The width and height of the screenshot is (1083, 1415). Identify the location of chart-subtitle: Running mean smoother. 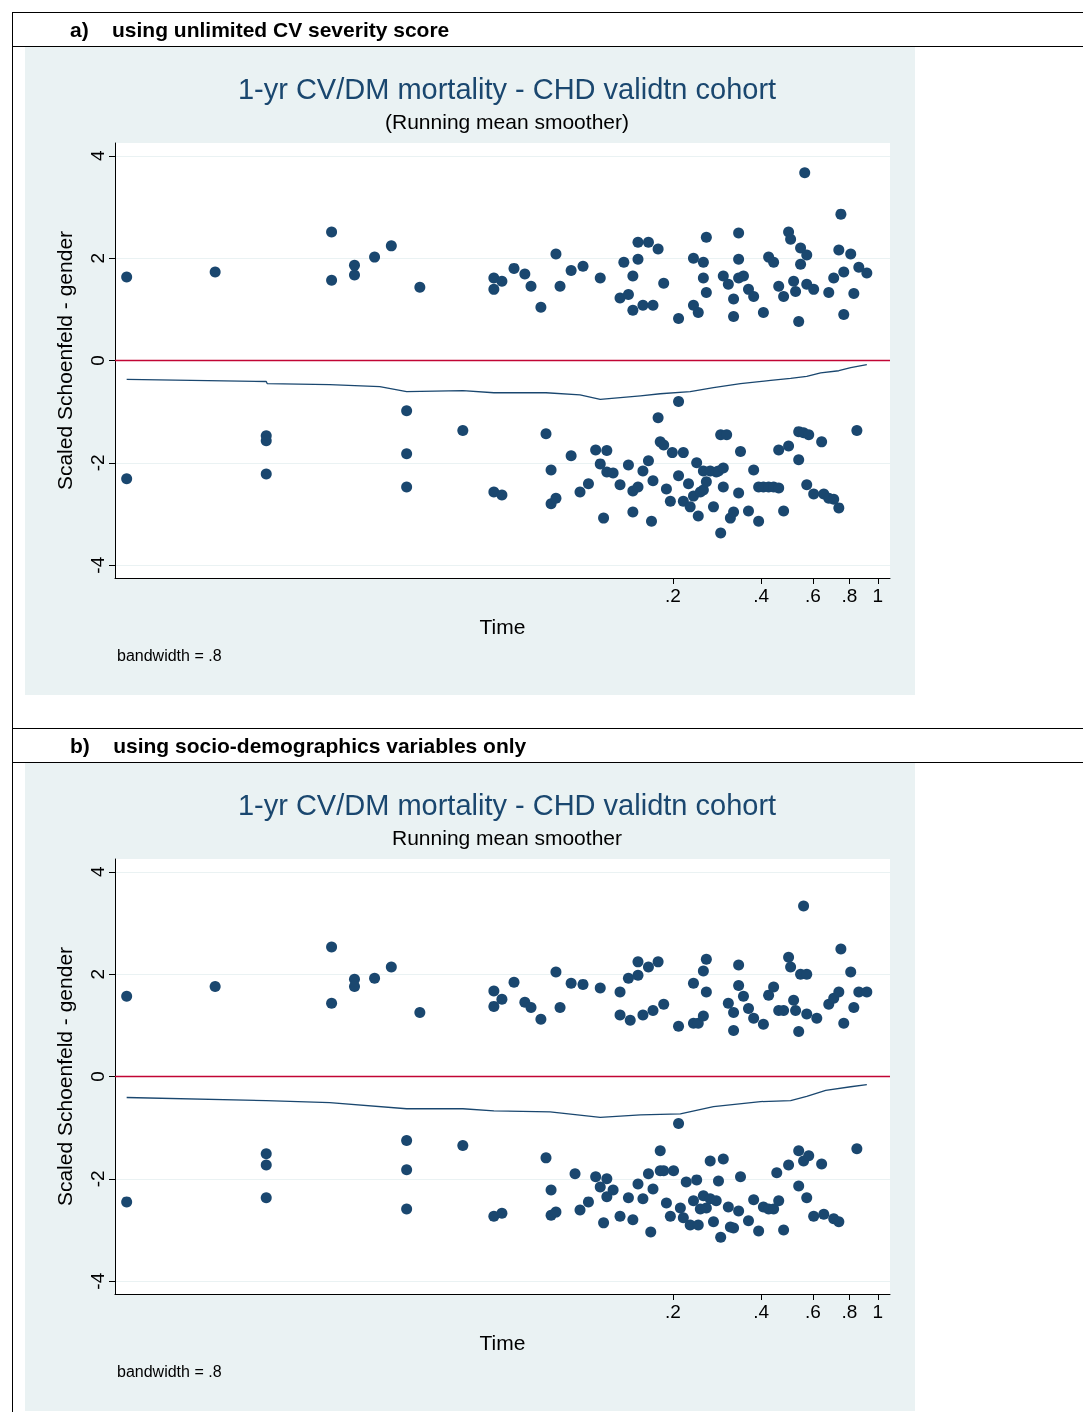
(507, 837).